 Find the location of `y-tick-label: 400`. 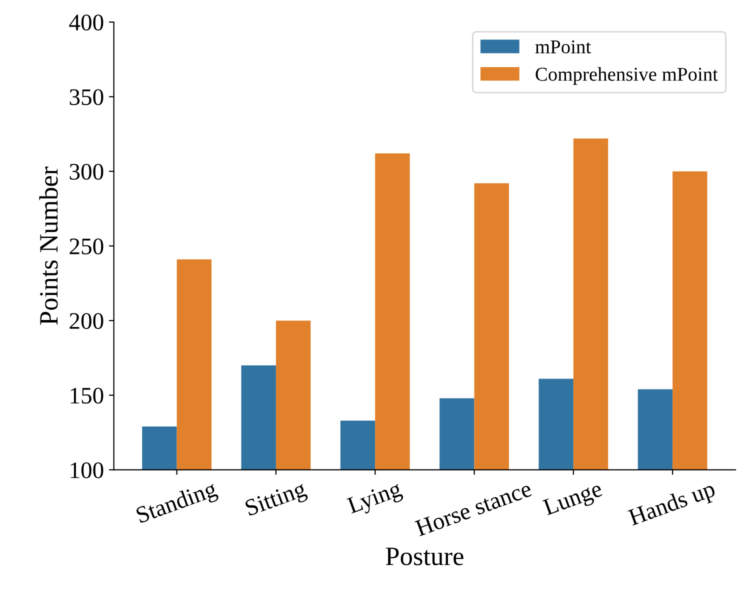

y-tick-label: 400 is located at coordinates (86, 22).